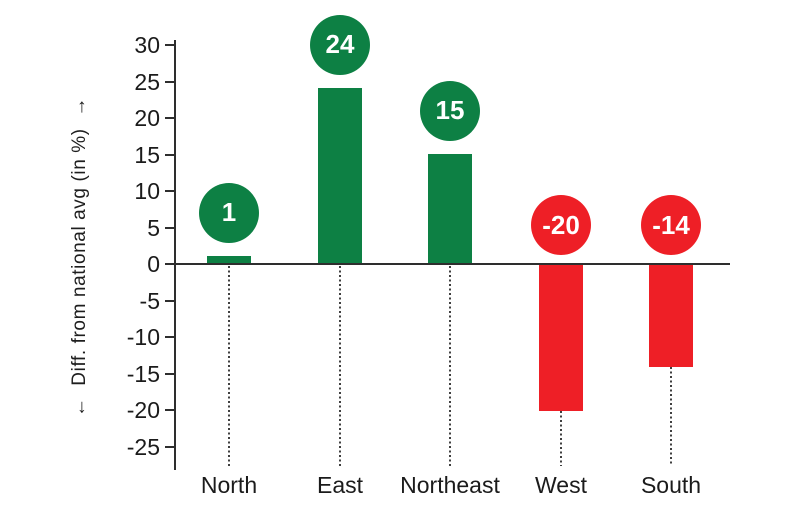  I want to click on dotted-line-west, so click(561, 438).